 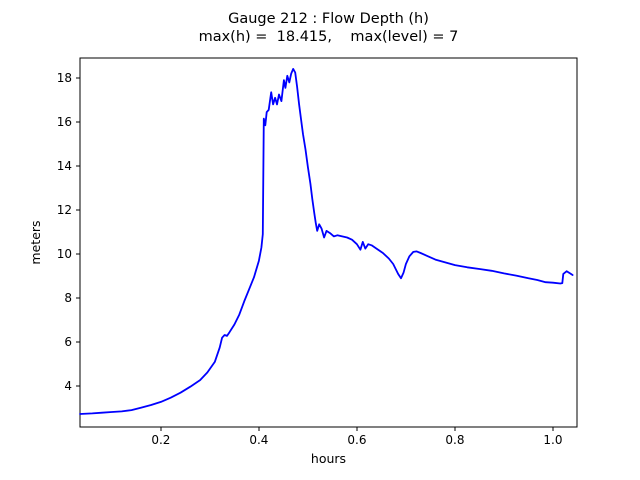 What do you see at coordinates (160, 440) in the screenshot?
I see `x-tick-label: 0.2` at bounding box center [160, 440].